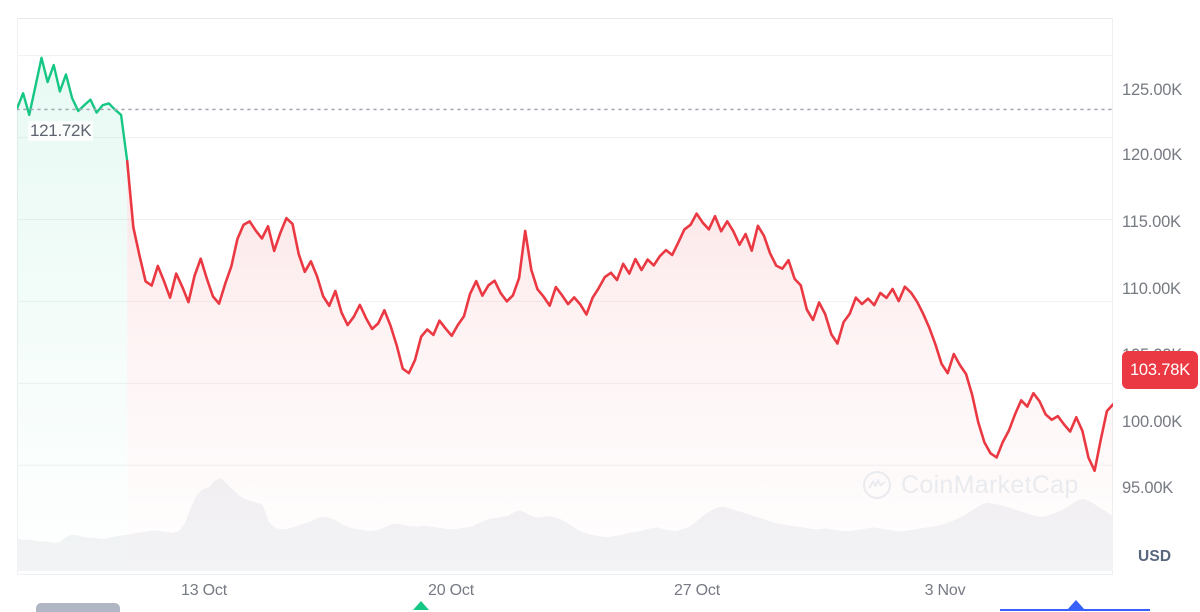 The height and width of the screenshot is (612, 1200). I want to click on range-slider-right-handle, so click(1075, 606).